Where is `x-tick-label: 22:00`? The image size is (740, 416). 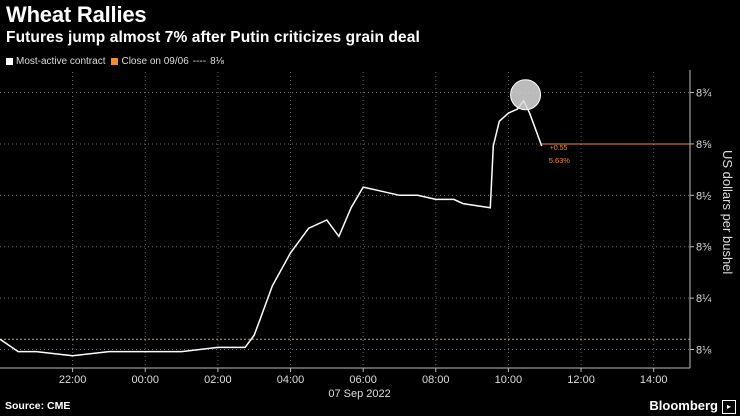
x-tick-label: 22:00 is located at coordinates (73, 380).